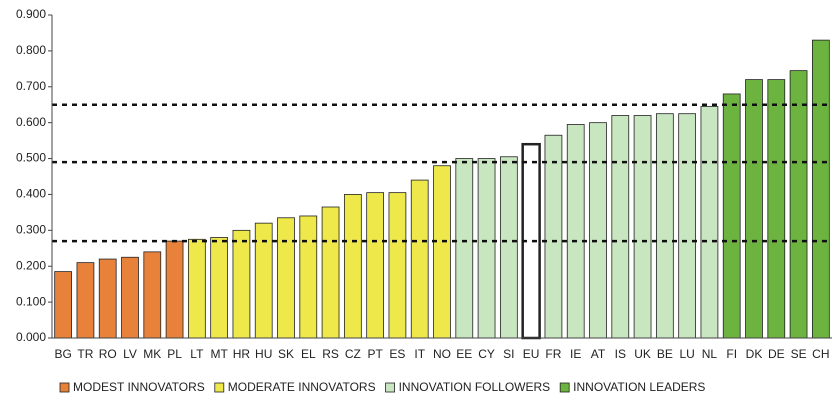 This screenshot has width=840, height=404. I want to click on x-tick-label: DE, so click(776, 354).